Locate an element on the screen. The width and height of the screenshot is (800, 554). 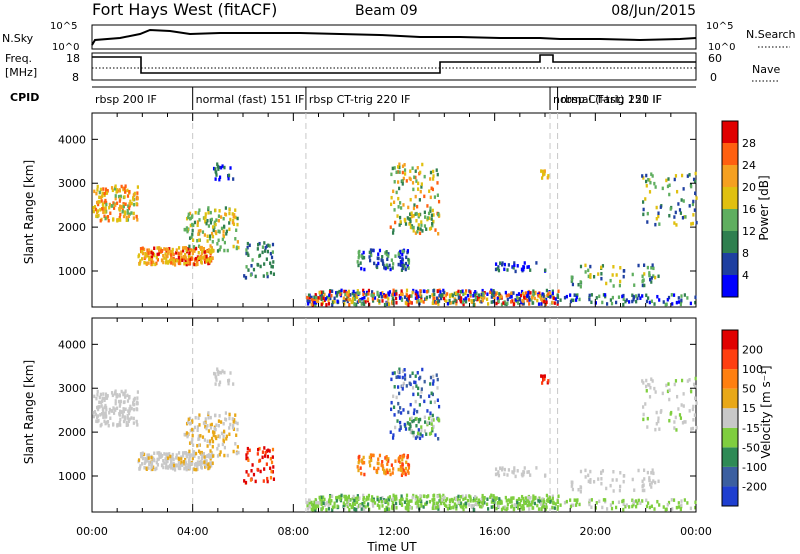
power-colorbar-label: Power [dB] is located at coordinates (764, 207).